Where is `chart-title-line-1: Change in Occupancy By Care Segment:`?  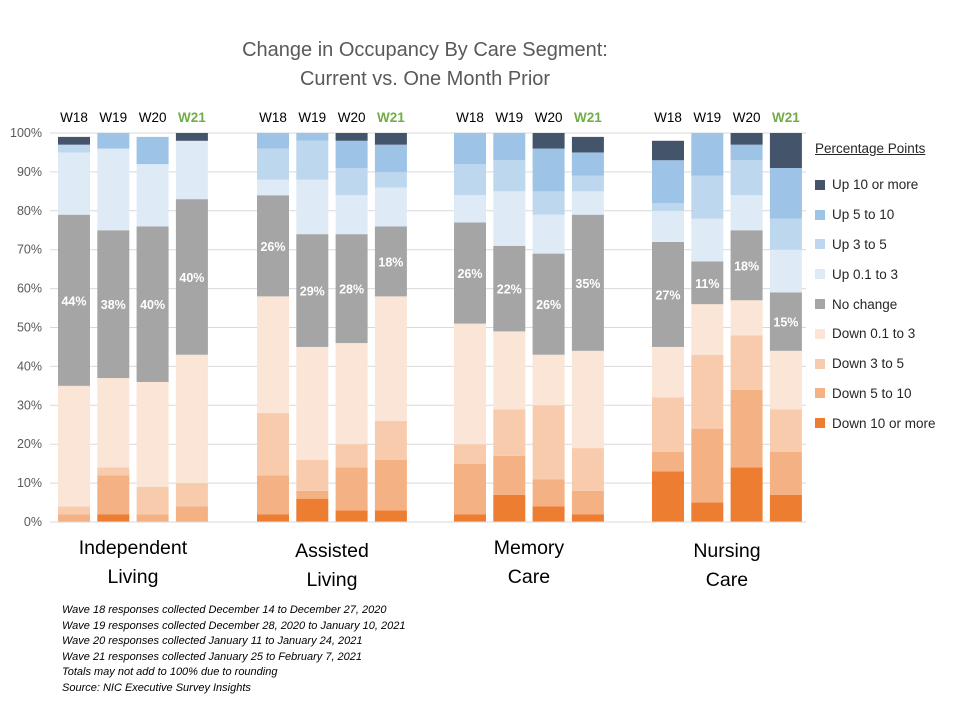 chart-title-line-1: Change in Occupancy By Care Segment: is located at coordinates (425, 50).